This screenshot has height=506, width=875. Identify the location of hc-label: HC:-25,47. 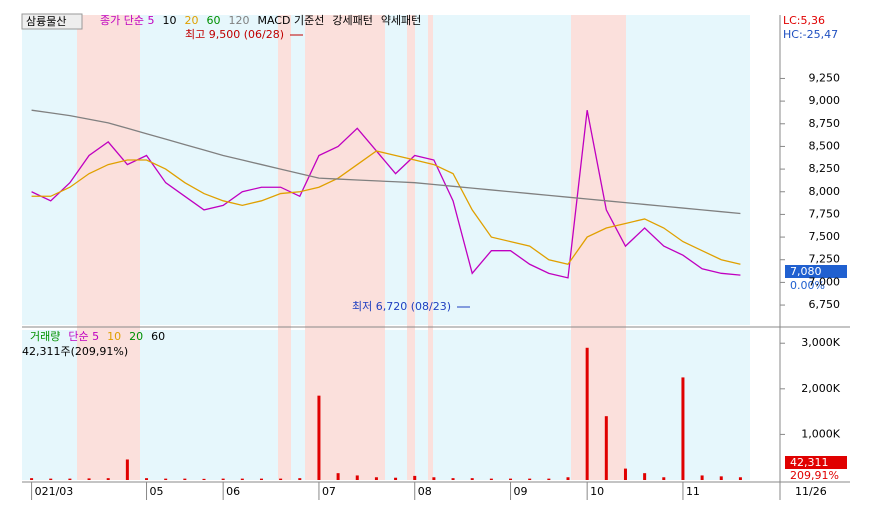
(810, 34).